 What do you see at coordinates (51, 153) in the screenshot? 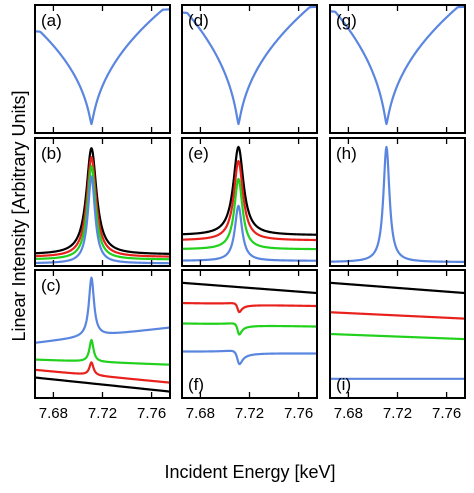
I see `panel-label: (b)` at bounding box center [51, 153].